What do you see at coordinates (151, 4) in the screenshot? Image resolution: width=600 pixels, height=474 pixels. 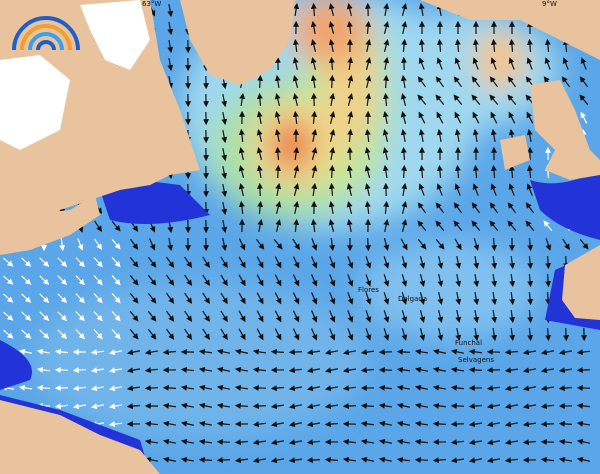 I see `longitude-label: 63°W` at bounding box center [151, 4].